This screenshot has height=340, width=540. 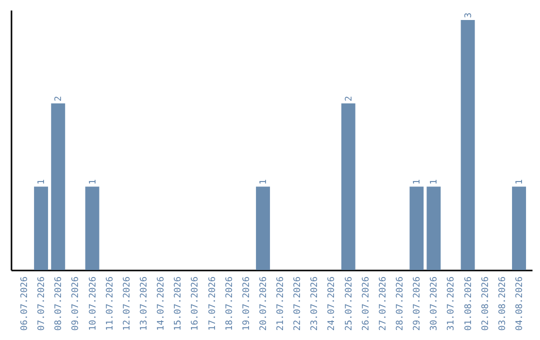 I want to click on x-tick-label: 04.08.2026, so click(x=520, y=303).